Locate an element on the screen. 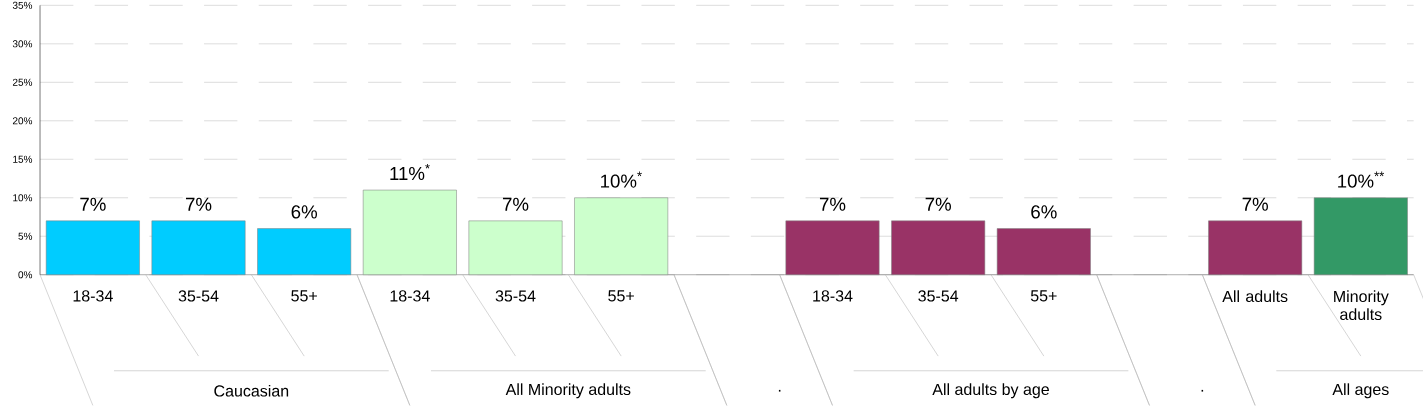  y-tick-label: 15% is located at coordinates (23, 159).